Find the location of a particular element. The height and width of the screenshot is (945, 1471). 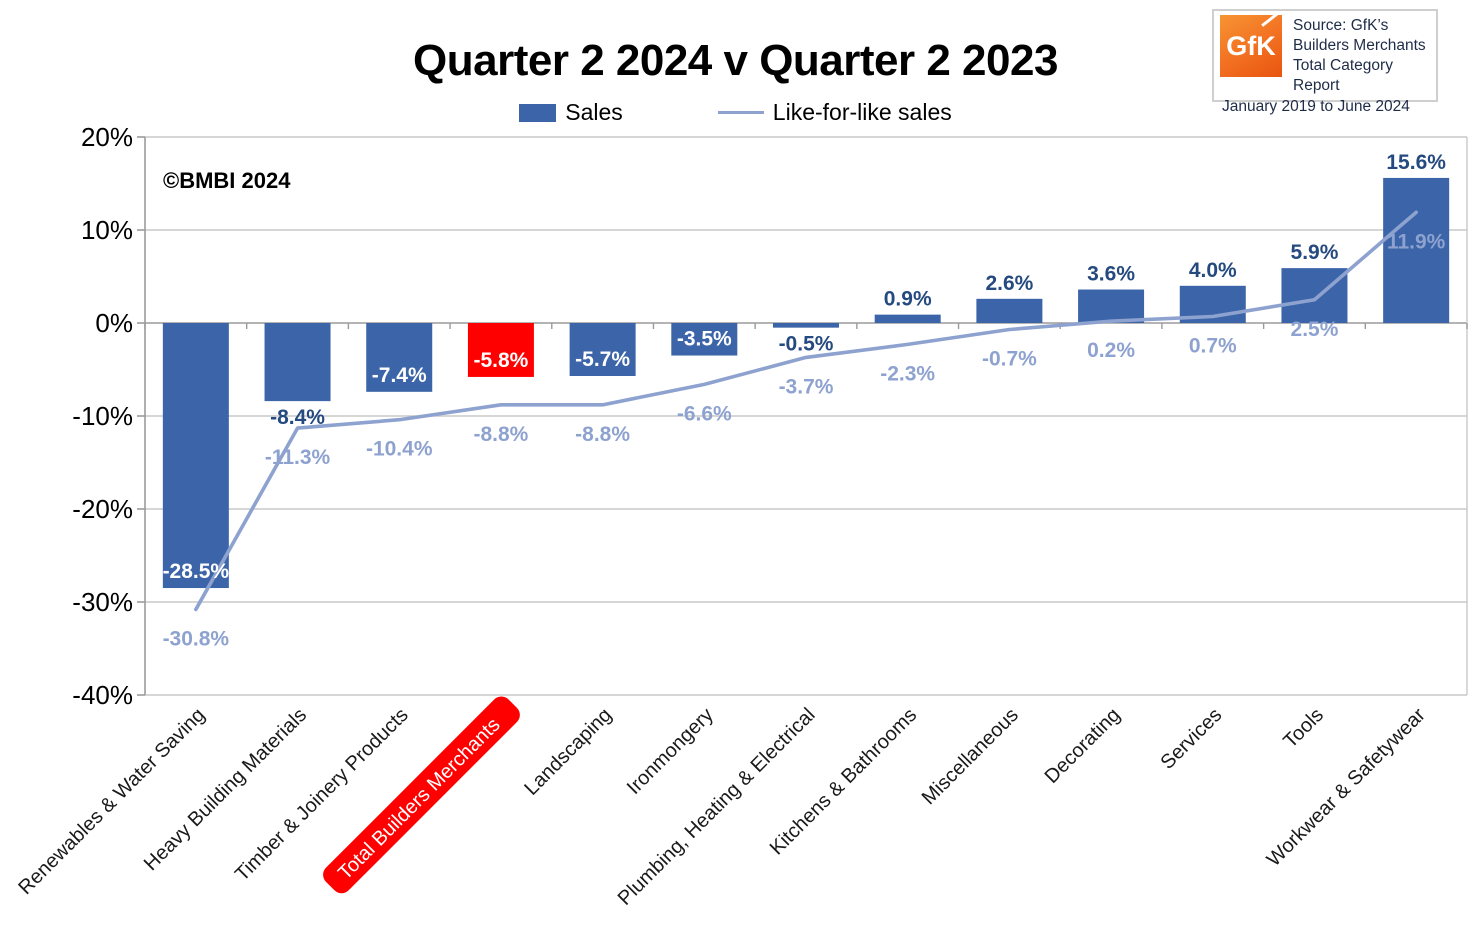

lfl-point-label: -2.3% is located at coordinates (907, 373).